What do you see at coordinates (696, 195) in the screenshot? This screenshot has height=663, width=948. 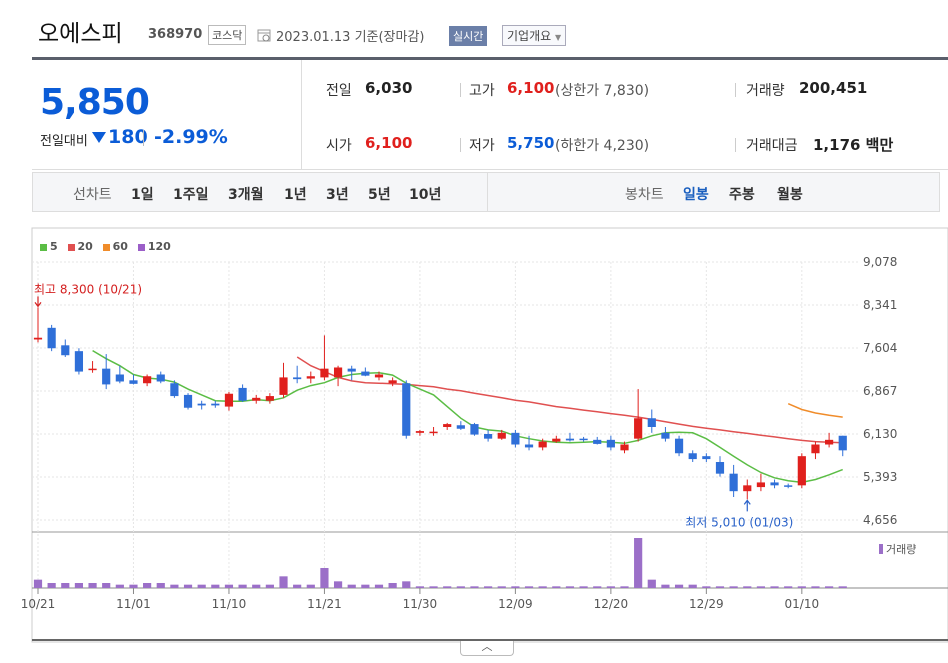 I see `candle-daily: 일봉` at bounding box center [696, 195].